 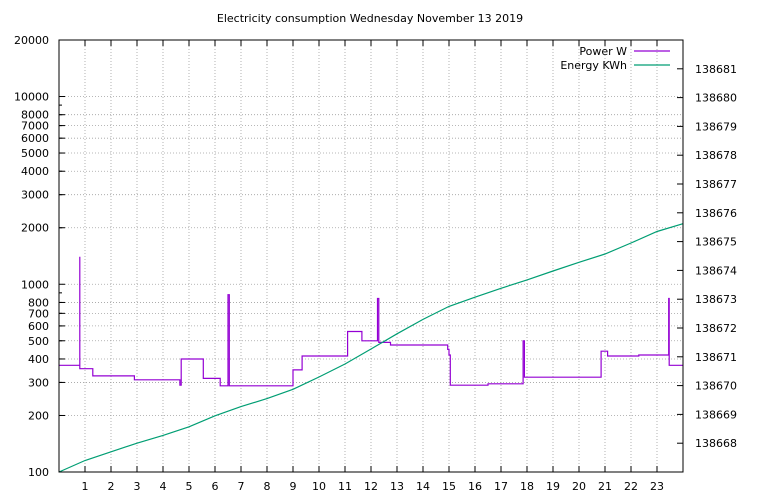 I want to click on y-left-tick-label: 300, so click(x=38, y=382).